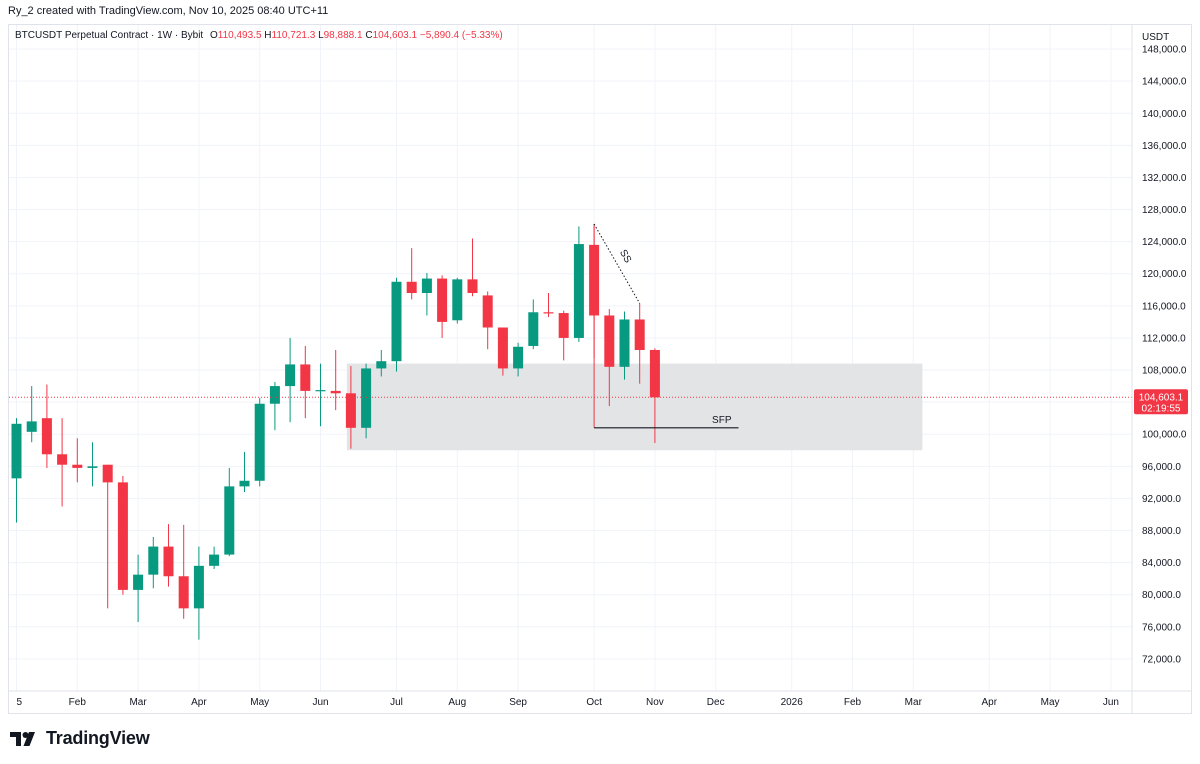 The image size is (1200, 764). What do you see at coordinates (293, 35) in the screenshot?
I see `legend-high: 110,721.3` at bounding box center [293, 35].